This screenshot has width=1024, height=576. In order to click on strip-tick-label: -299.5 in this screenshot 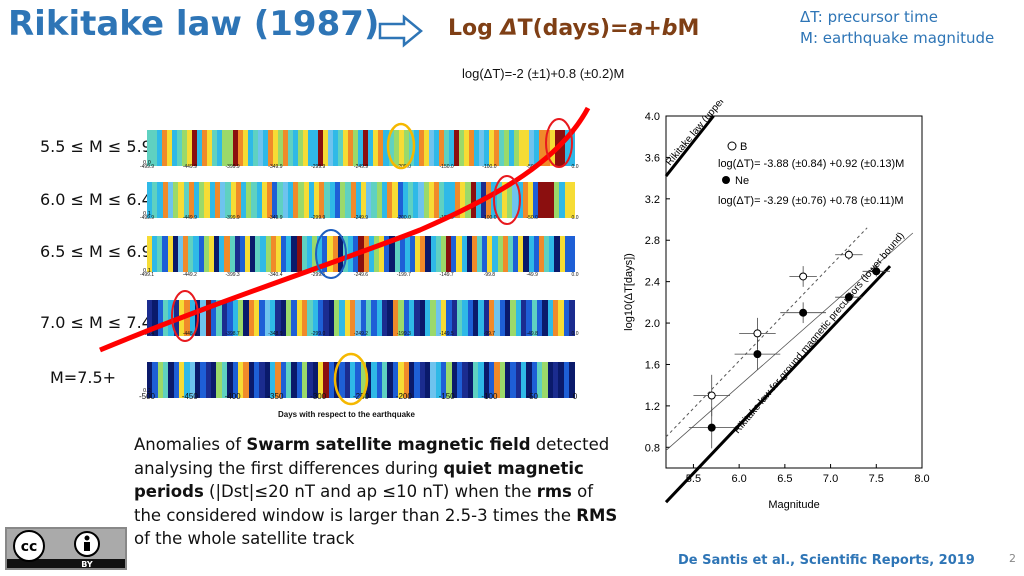, I will do `click(318, 275)`.